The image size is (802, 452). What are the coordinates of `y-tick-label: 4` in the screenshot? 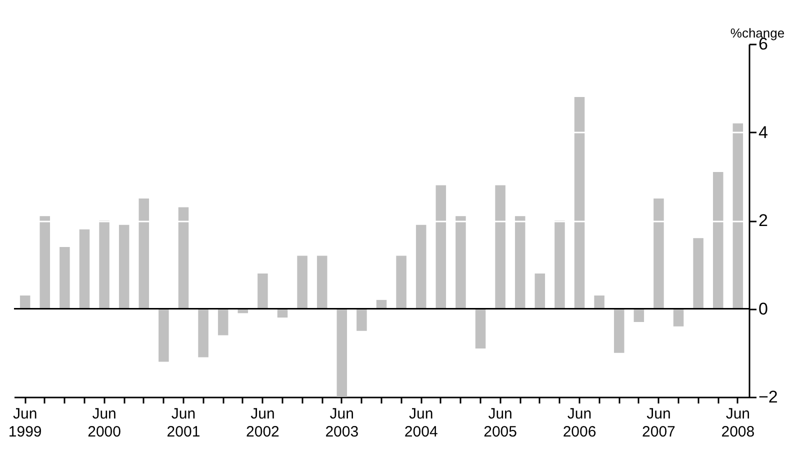 It's located at (763, 132).